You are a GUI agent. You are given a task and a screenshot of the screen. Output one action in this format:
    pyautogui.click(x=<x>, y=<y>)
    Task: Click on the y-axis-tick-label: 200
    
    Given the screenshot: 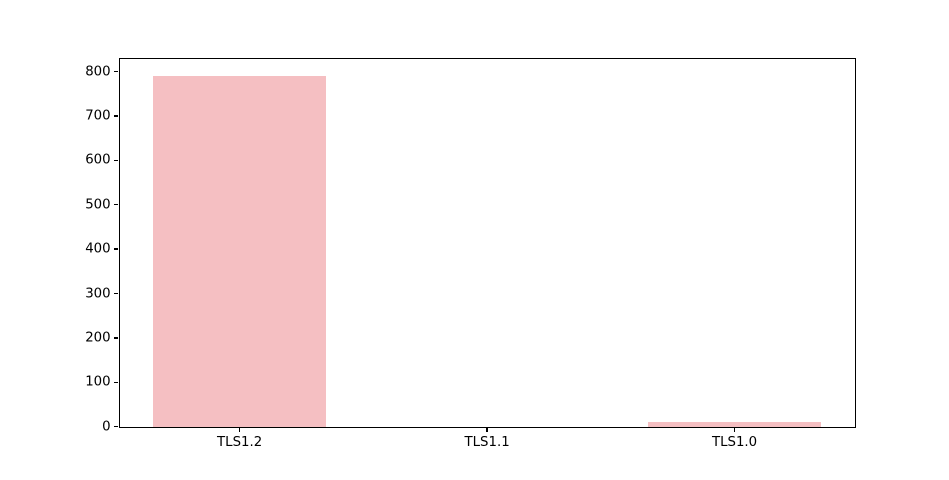 What is the action you would take?
    pyautogui.click(x=98, y=338)
    